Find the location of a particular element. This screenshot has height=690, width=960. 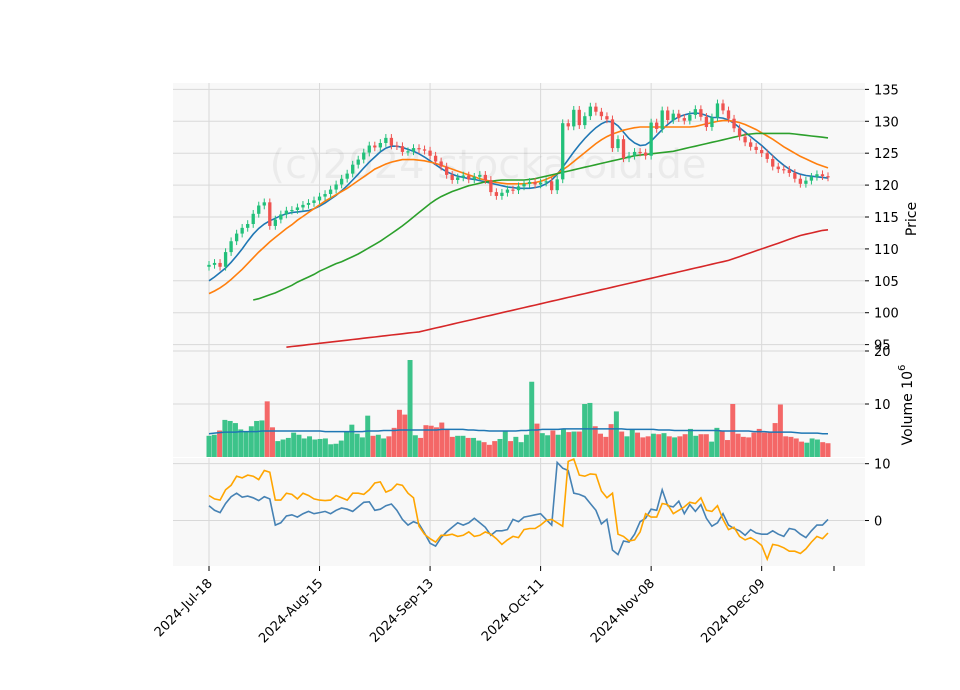

volume-y-ticks: 10 20 is located at coordinates (878, 379).